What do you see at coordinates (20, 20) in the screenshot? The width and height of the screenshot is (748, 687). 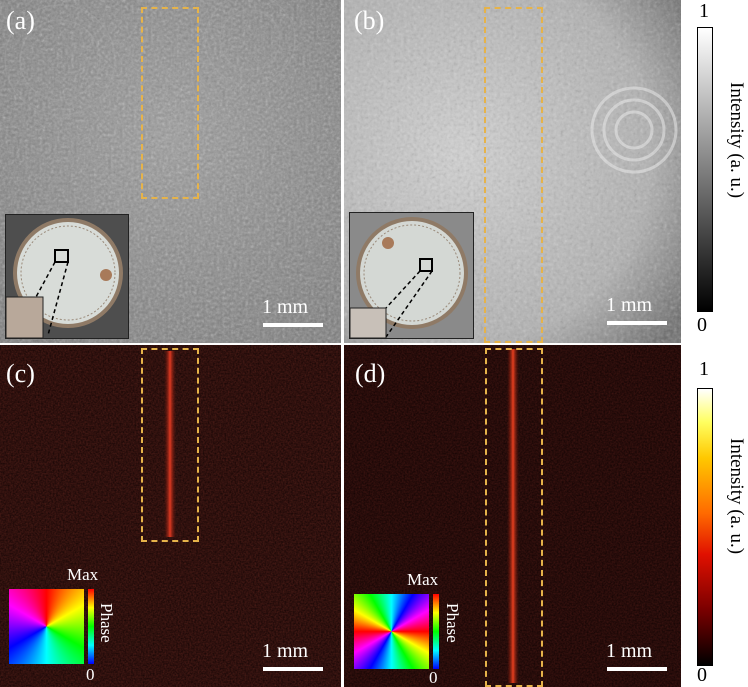 I see `panel-label: (a)` at bounding box center [20, 20].